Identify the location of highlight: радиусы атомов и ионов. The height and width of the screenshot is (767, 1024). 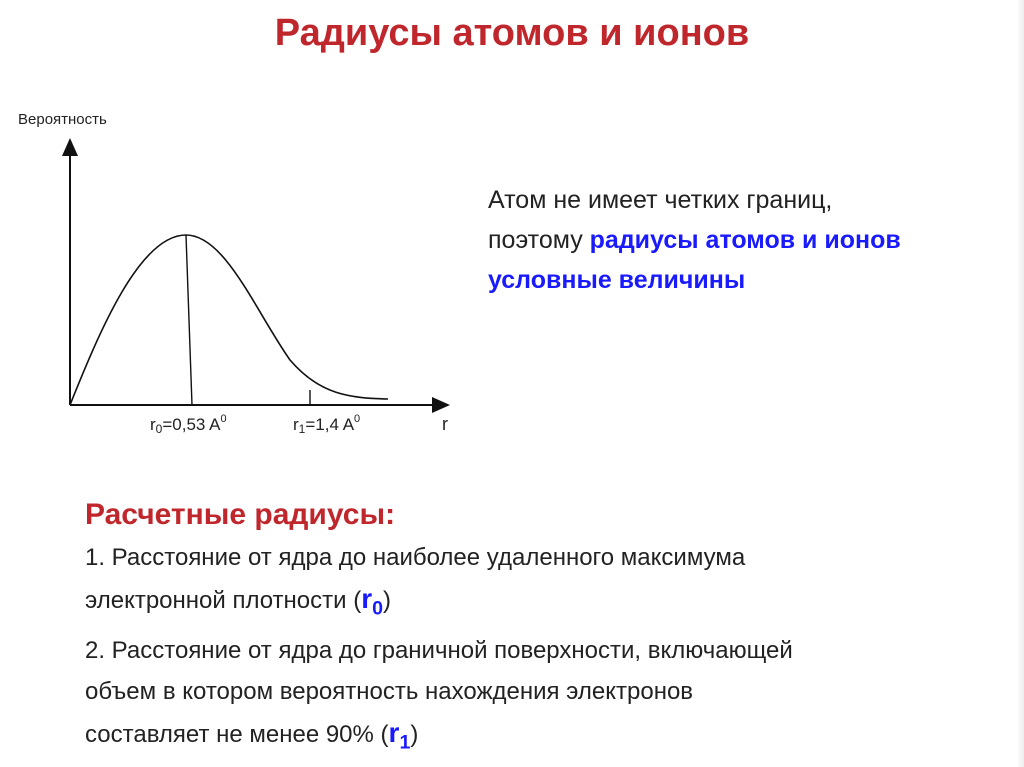
(745, 240).